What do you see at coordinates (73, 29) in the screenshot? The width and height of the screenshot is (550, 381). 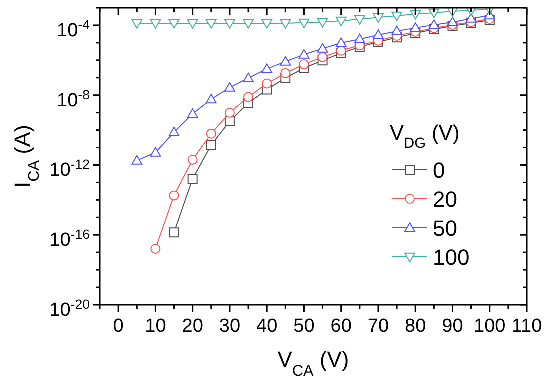 I see `y-tick-label: 10$^{-4}$` at bounding box center [73, 29].